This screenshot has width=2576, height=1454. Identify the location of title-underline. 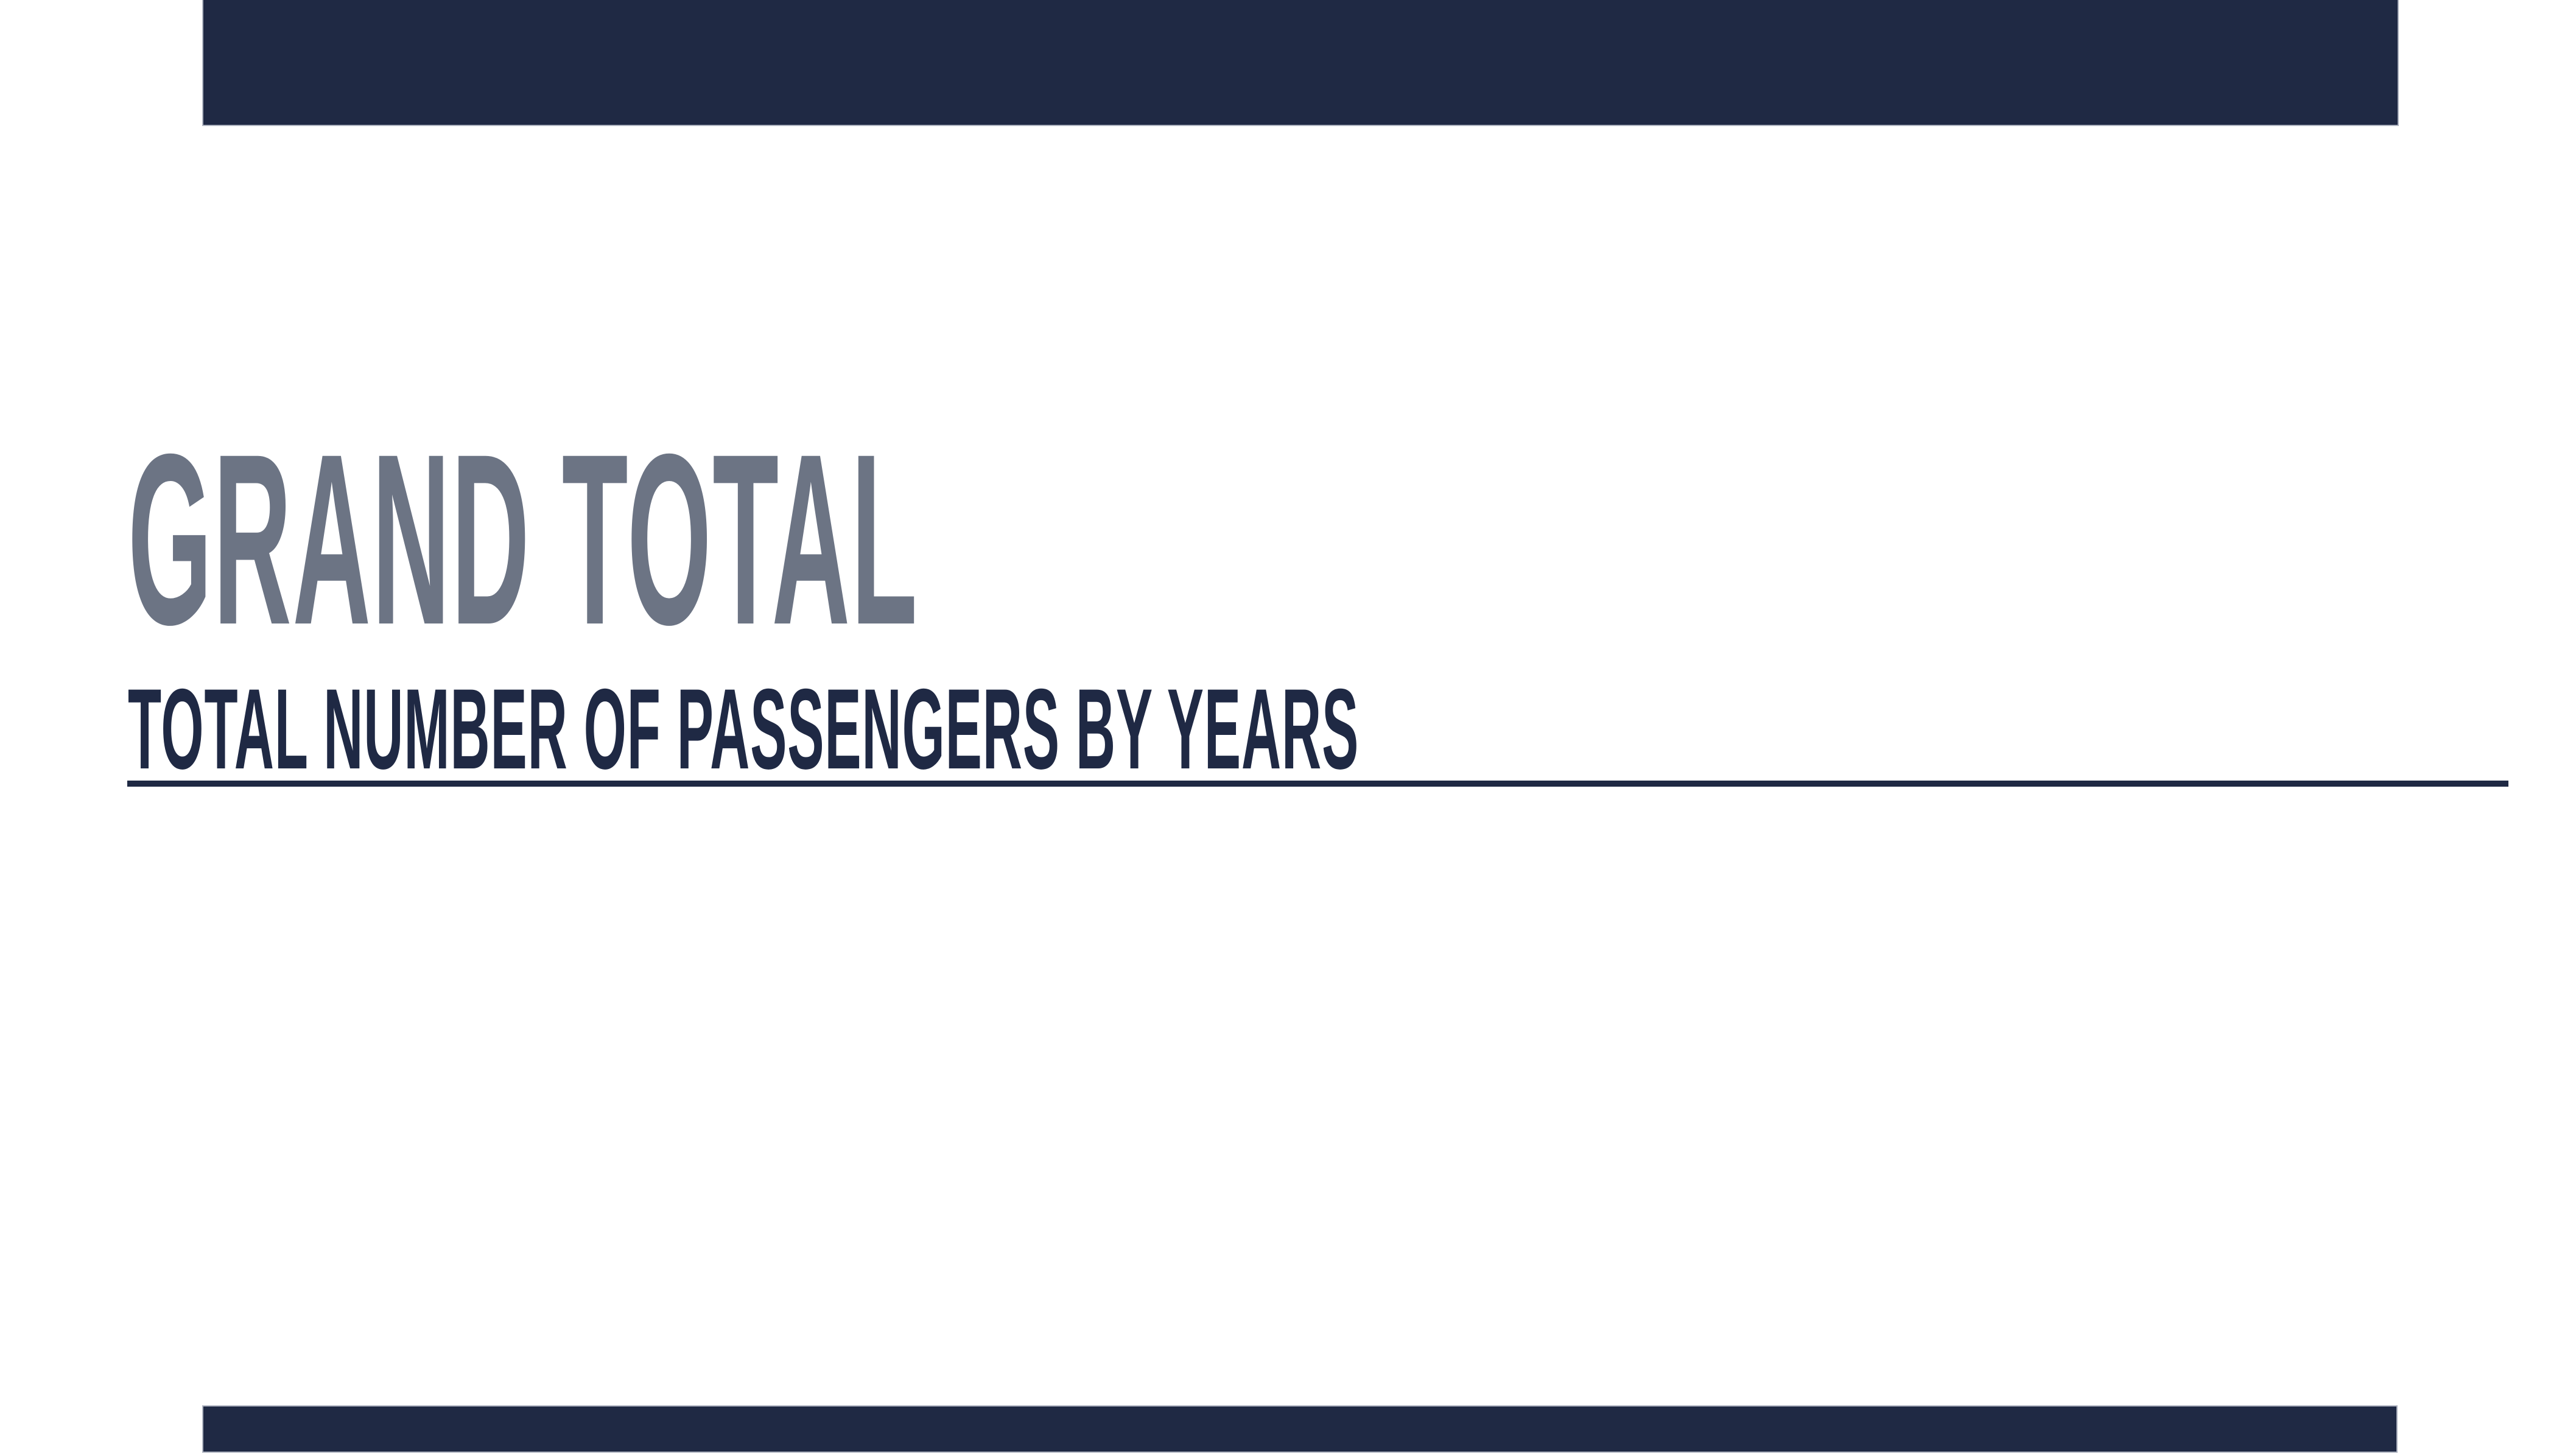
(1317, 784).